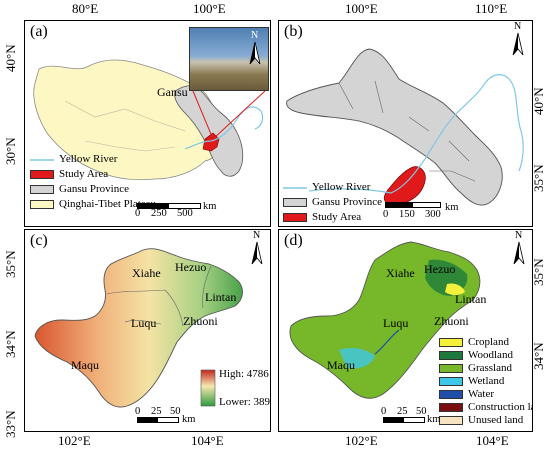 The height and width of the screenshot is (452, 550). I want to click on panel-c-label: (c), so click(39, 240).